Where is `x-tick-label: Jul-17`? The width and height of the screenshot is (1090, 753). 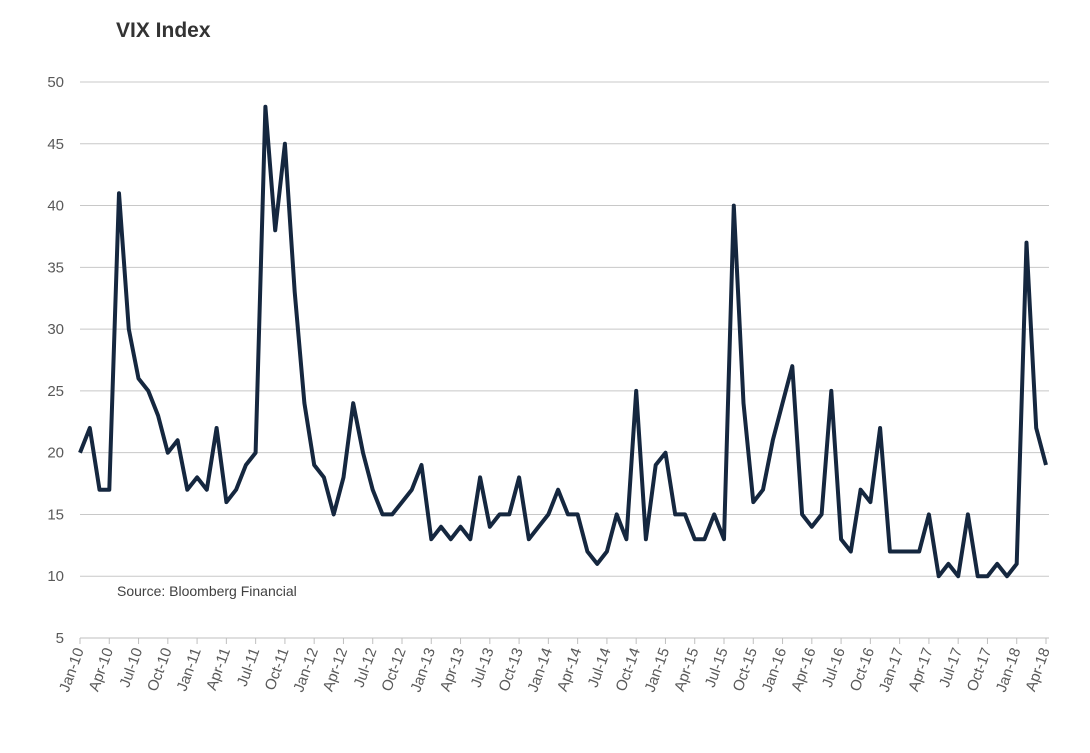 x-tick-label: Jul-17 is located at coordinates (951, 668).